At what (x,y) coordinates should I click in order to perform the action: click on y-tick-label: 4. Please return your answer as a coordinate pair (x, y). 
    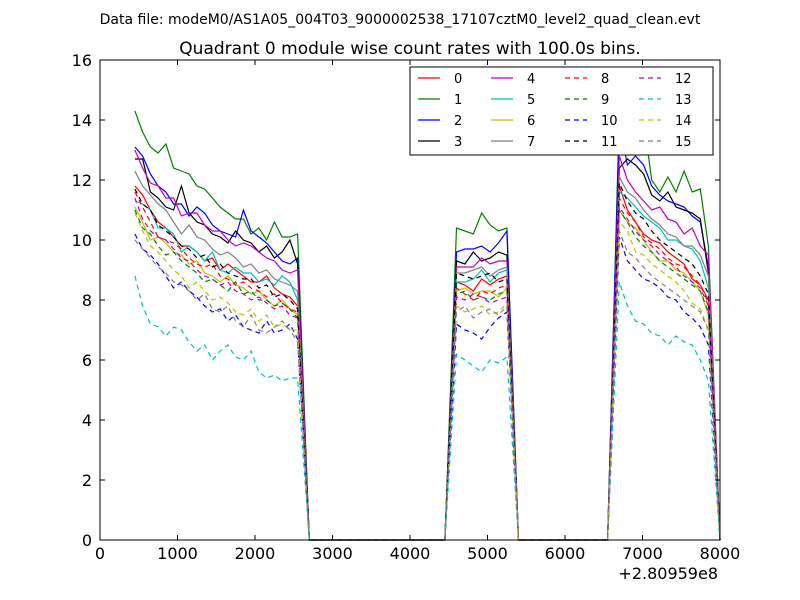
    Looking at the image, I should click on (87, 420).